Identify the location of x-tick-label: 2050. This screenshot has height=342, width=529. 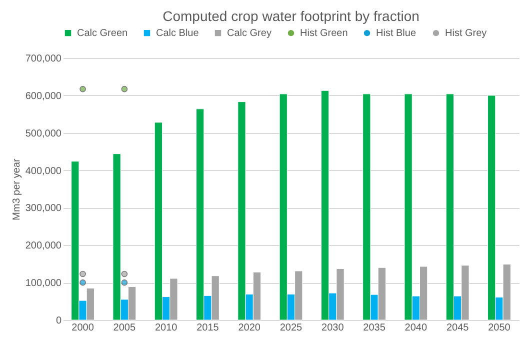
(499, 328).